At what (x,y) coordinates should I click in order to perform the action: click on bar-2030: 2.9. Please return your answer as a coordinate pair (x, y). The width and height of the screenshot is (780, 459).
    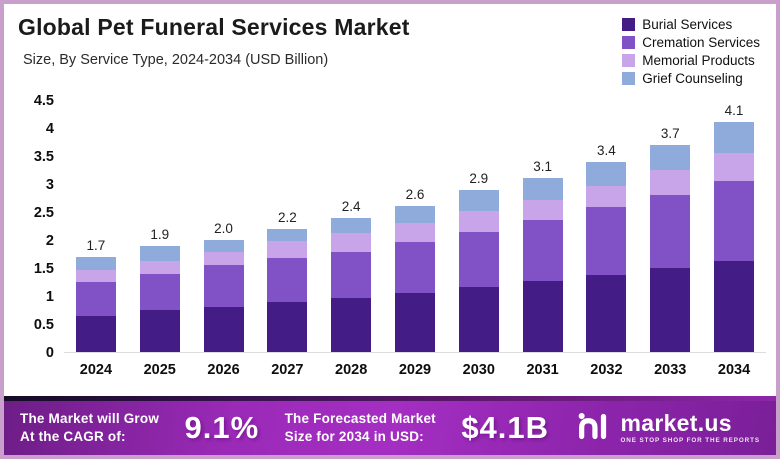
    Looking at the image, I should click on (479, 226).